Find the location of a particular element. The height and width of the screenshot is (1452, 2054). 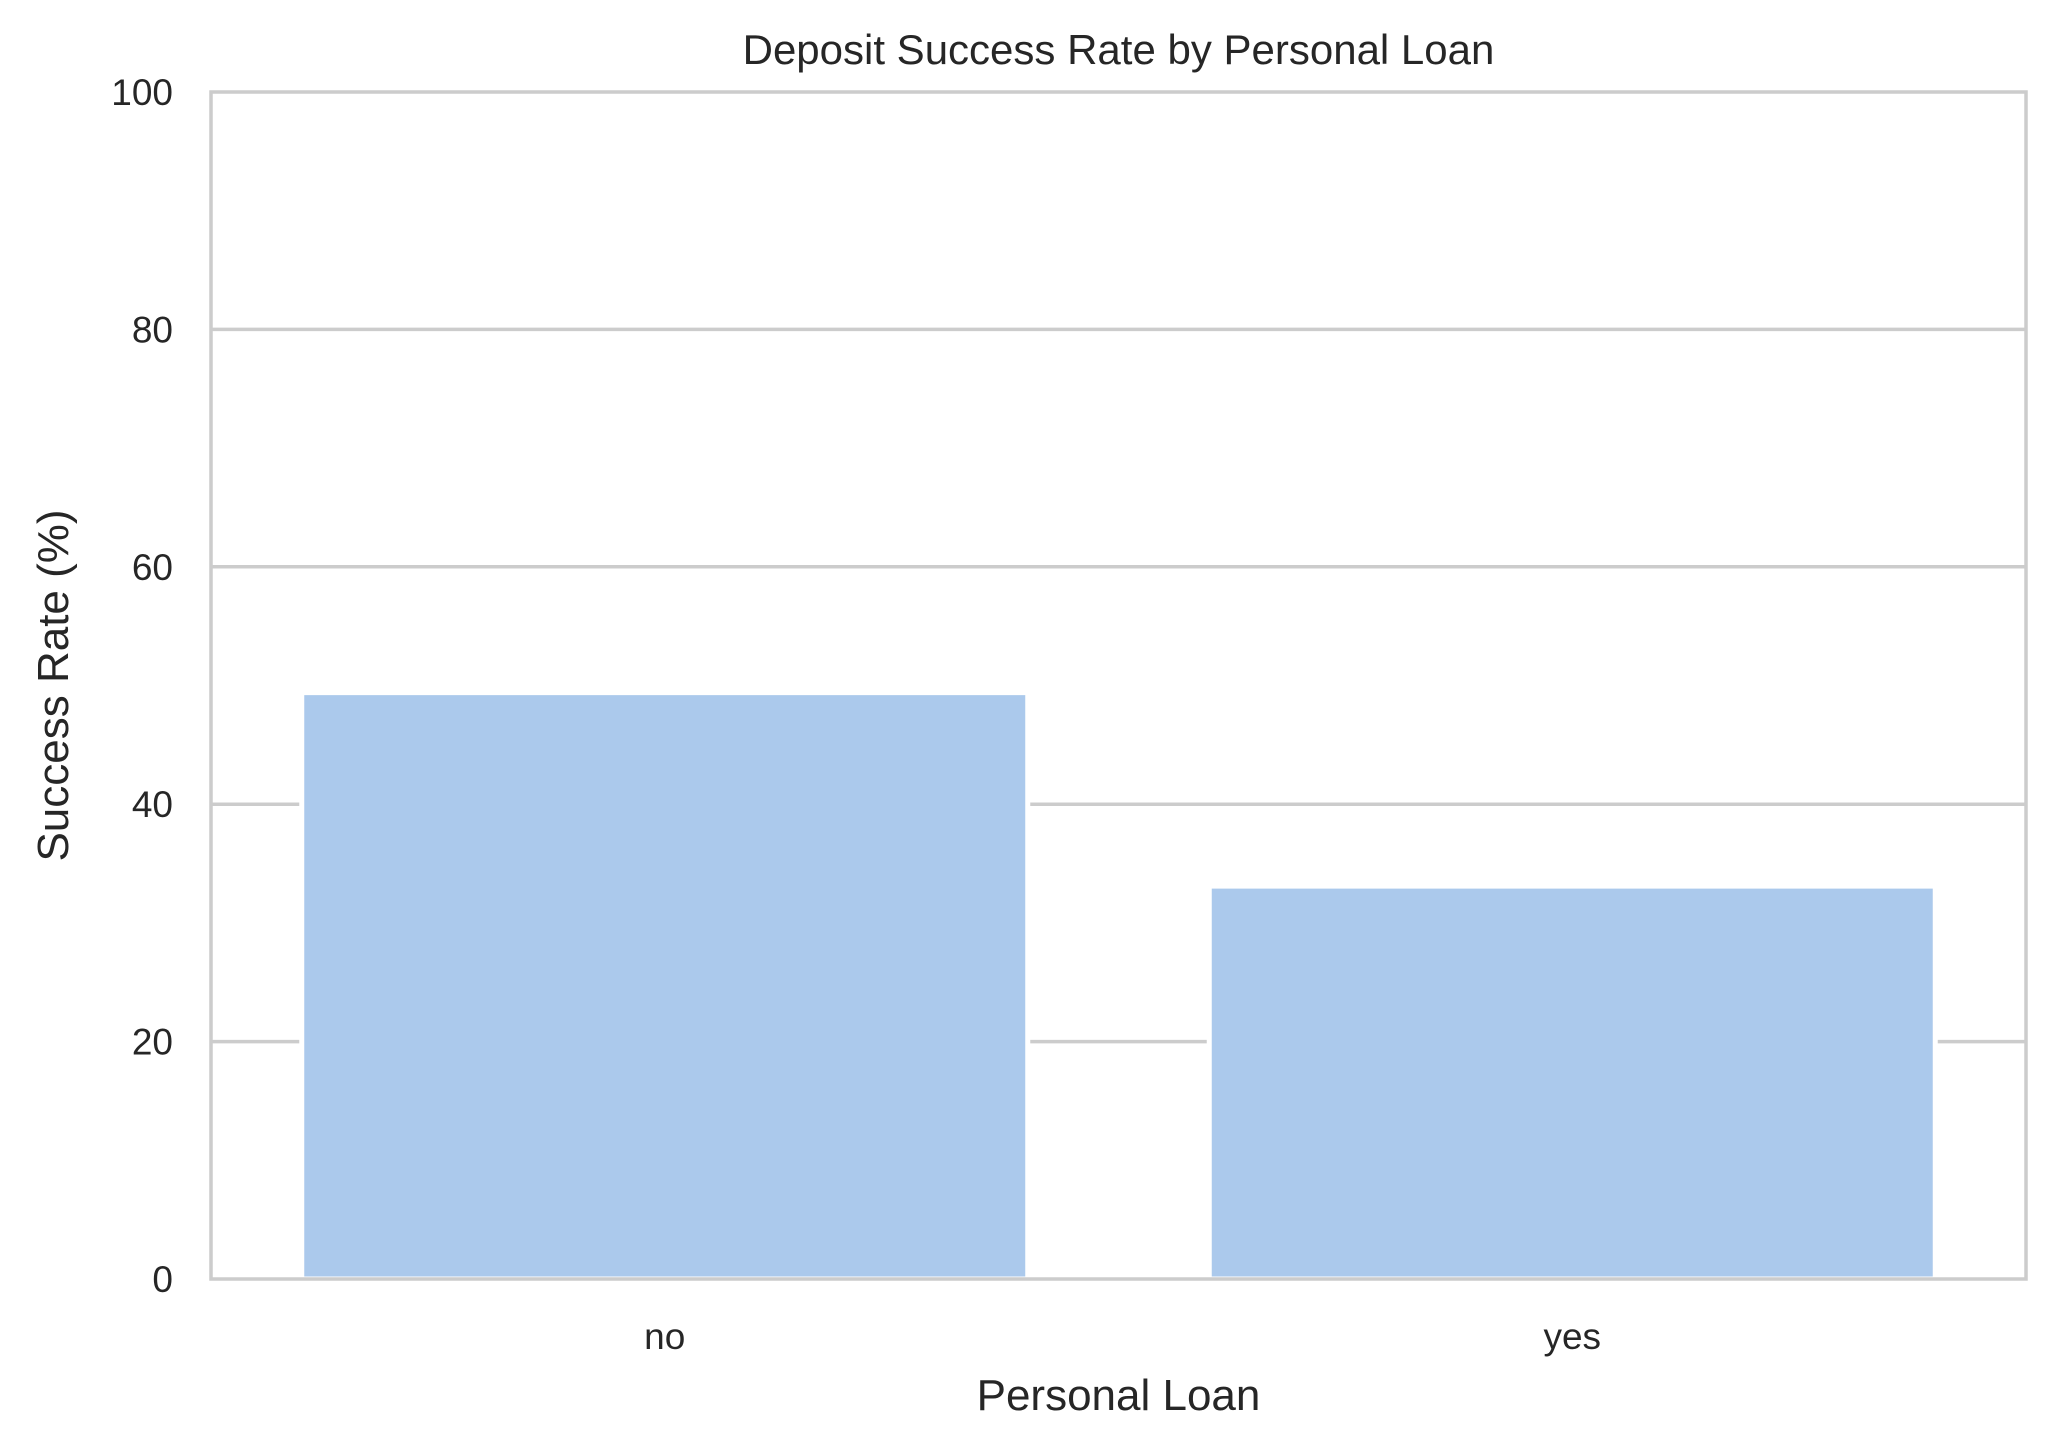

y-tick-label: 60 is located at coordinates (152, 567).